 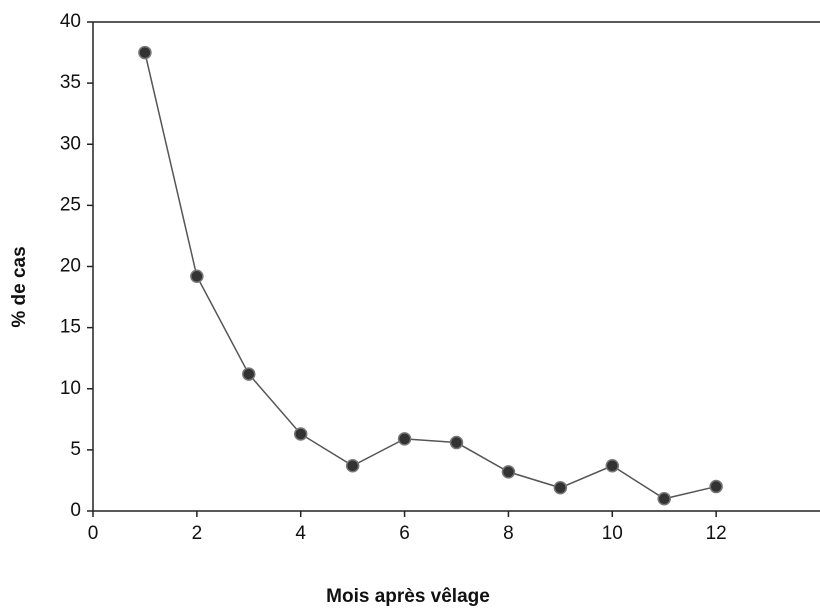 What do you see at coordinates (19, 286) in the screenshot?
I see `y-axis-title: % de cas` at bounding box center [19, 286].